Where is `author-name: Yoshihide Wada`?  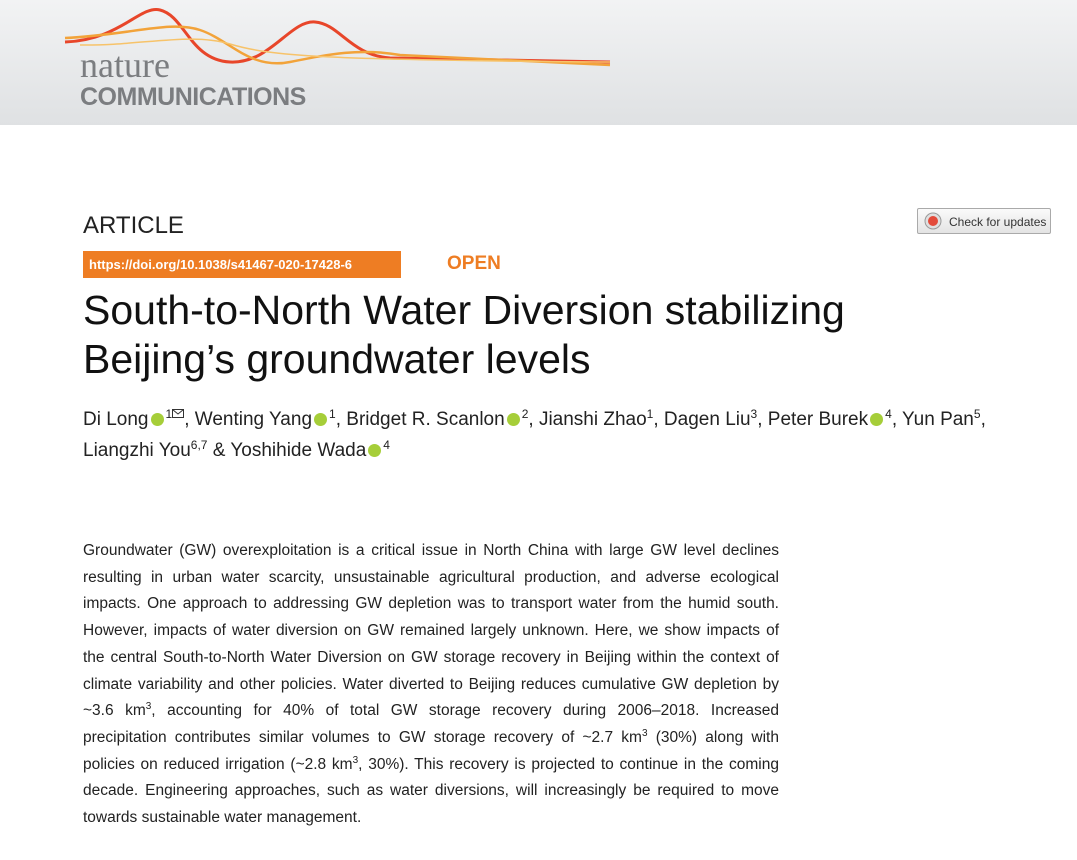
author-name: Yoshihide Wada is located at coordinates (298, 450).